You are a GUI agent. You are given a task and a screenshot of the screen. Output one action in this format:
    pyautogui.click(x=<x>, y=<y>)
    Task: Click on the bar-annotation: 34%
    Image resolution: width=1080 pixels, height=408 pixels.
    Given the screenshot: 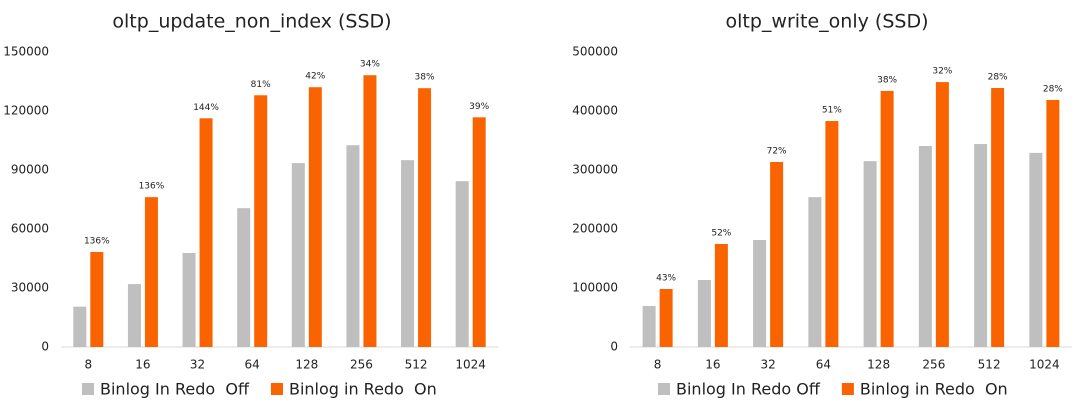 What is the action you would take?
    pyautogui.click(x=370, y=65)
    